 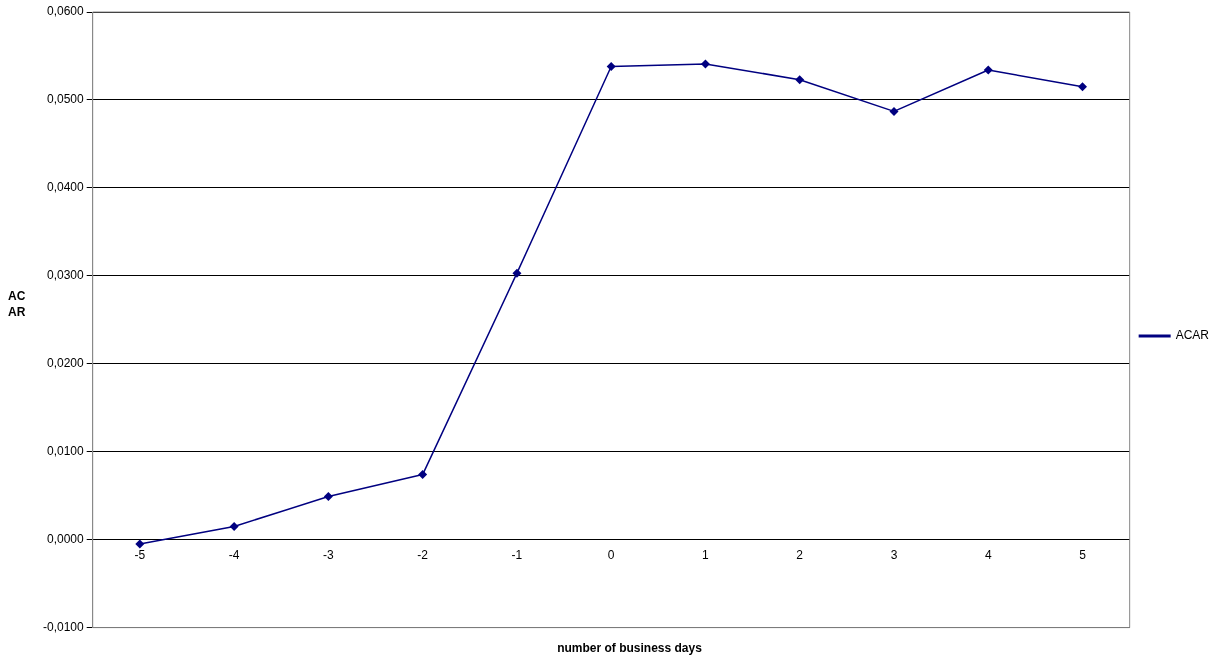 I want to click on x-tick-label: 0, so click(x=611, y=555).